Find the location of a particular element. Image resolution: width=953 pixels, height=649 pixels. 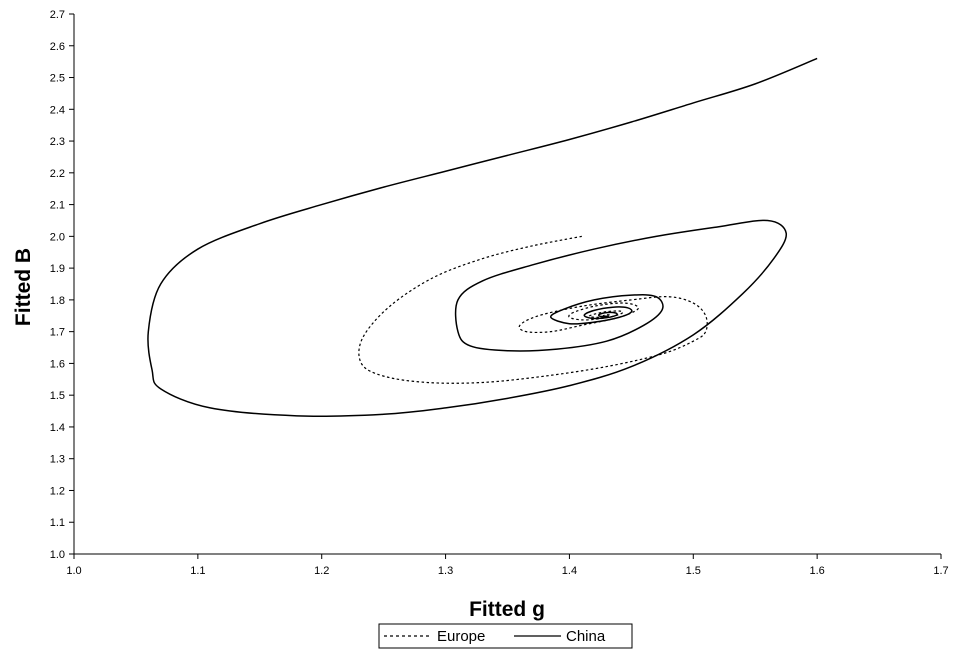

legend: Europe China is located at coordinates (505, 636).